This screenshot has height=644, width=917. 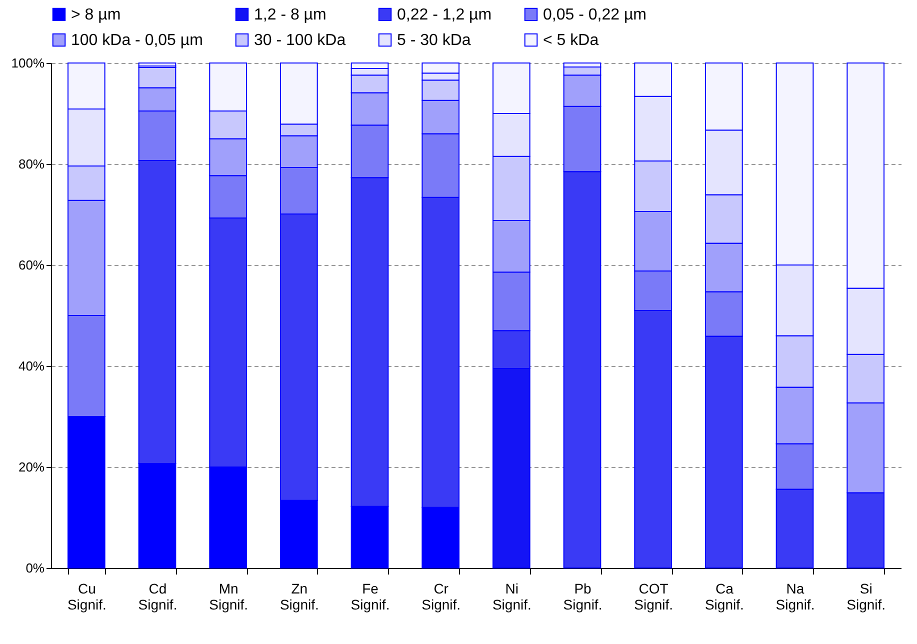 I want to click on x-tick-label: COT Signif., so click(x=654, y=596).